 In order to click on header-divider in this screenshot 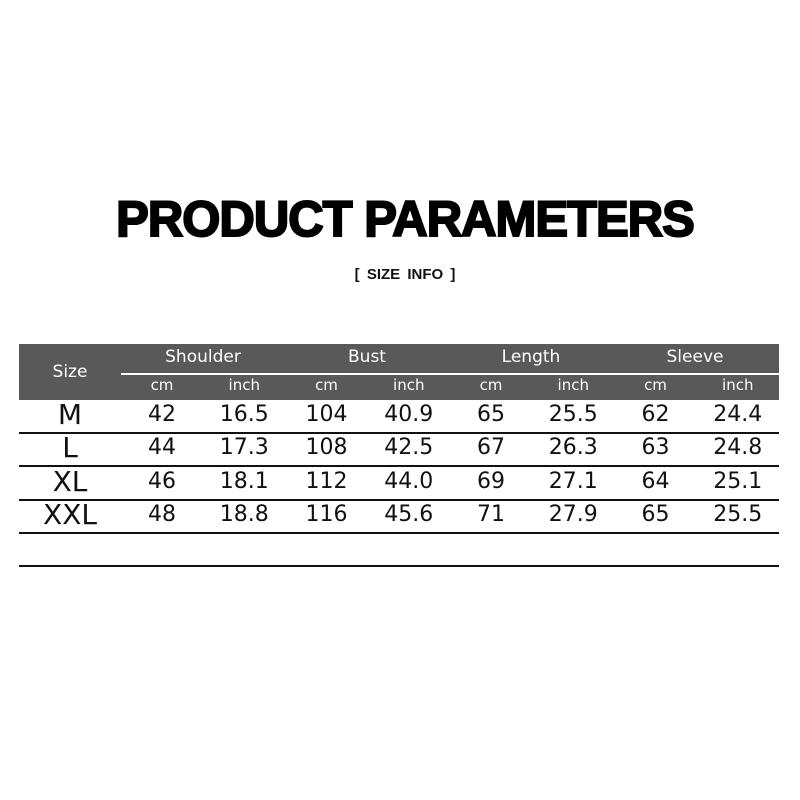, I will do `click(450, 374)`.